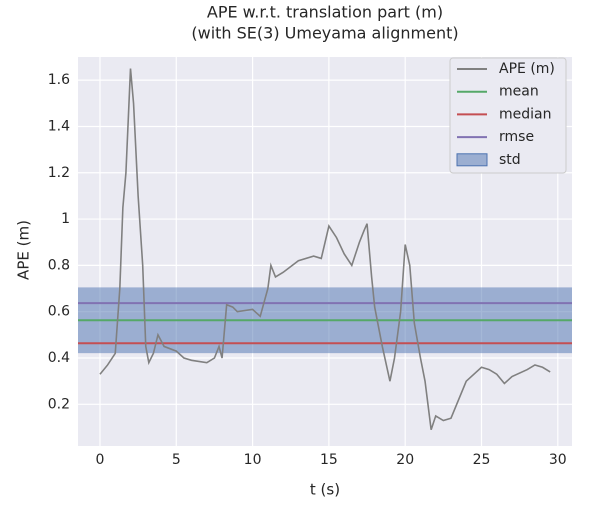 Image resolution: width=592 pixels, height=508 pixels. I want to click on y-tick-label: 0.6, so click(59, 312).